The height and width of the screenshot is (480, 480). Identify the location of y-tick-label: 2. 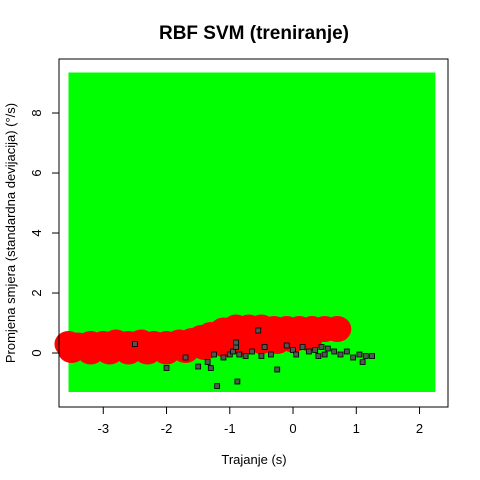
(36, 292).